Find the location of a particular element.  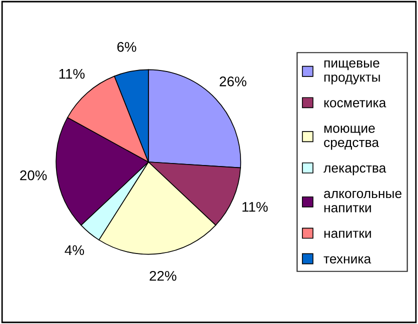

data-label: 22% is located at coordinates (163, 275).